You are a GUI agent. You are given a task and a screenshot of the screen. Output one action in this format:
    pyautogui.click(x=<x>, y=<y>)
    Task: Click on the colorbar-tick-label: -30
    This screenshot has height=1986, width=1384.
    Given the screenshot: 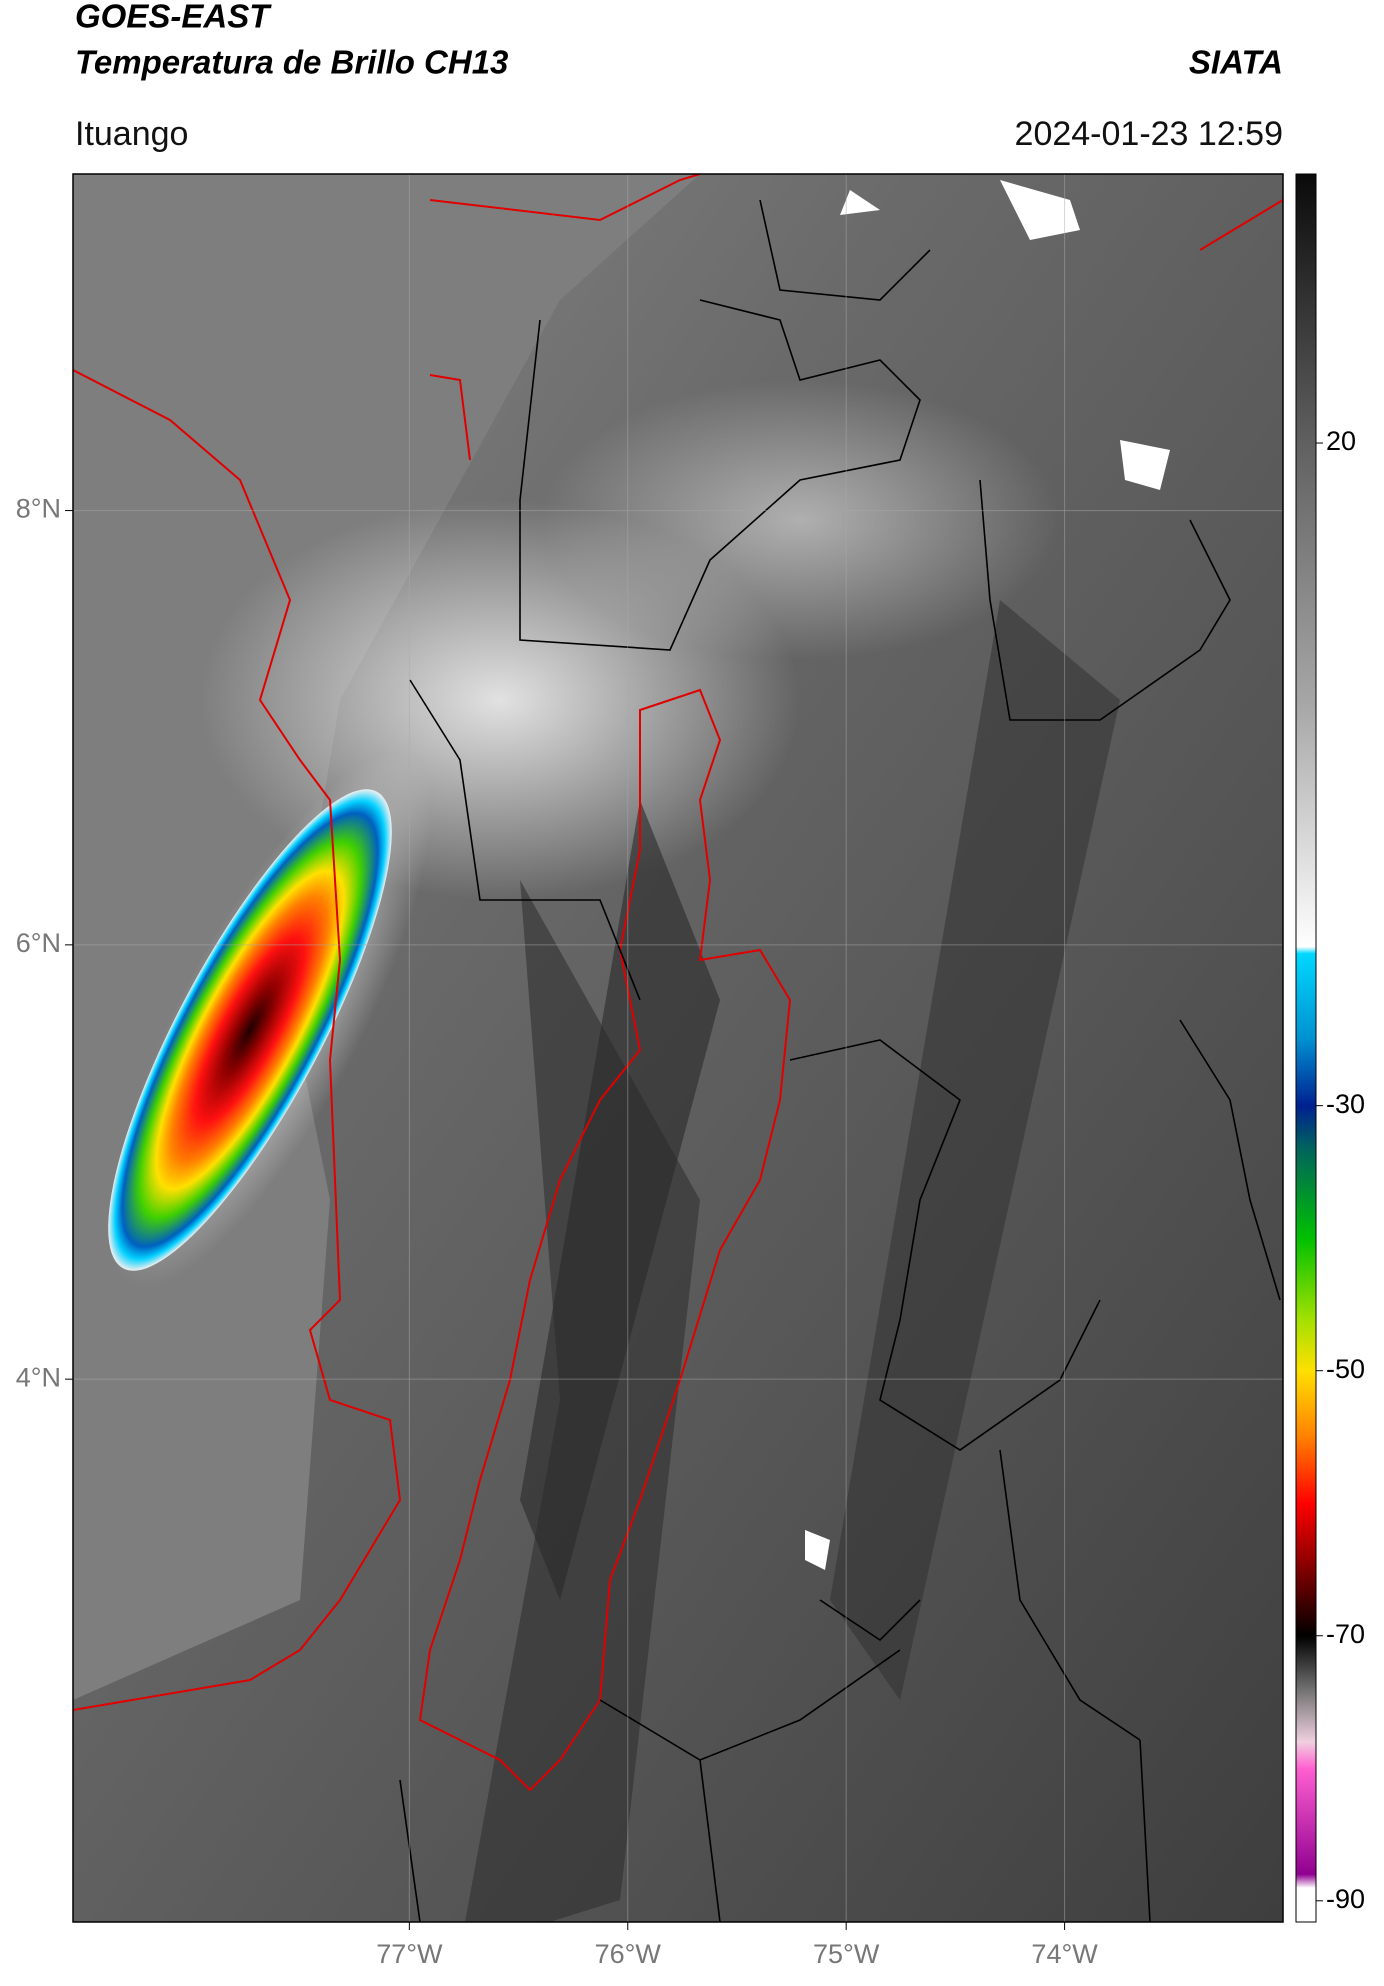 What is the action you would take?
    pyautogui.click(x=1345, y=1104)
    